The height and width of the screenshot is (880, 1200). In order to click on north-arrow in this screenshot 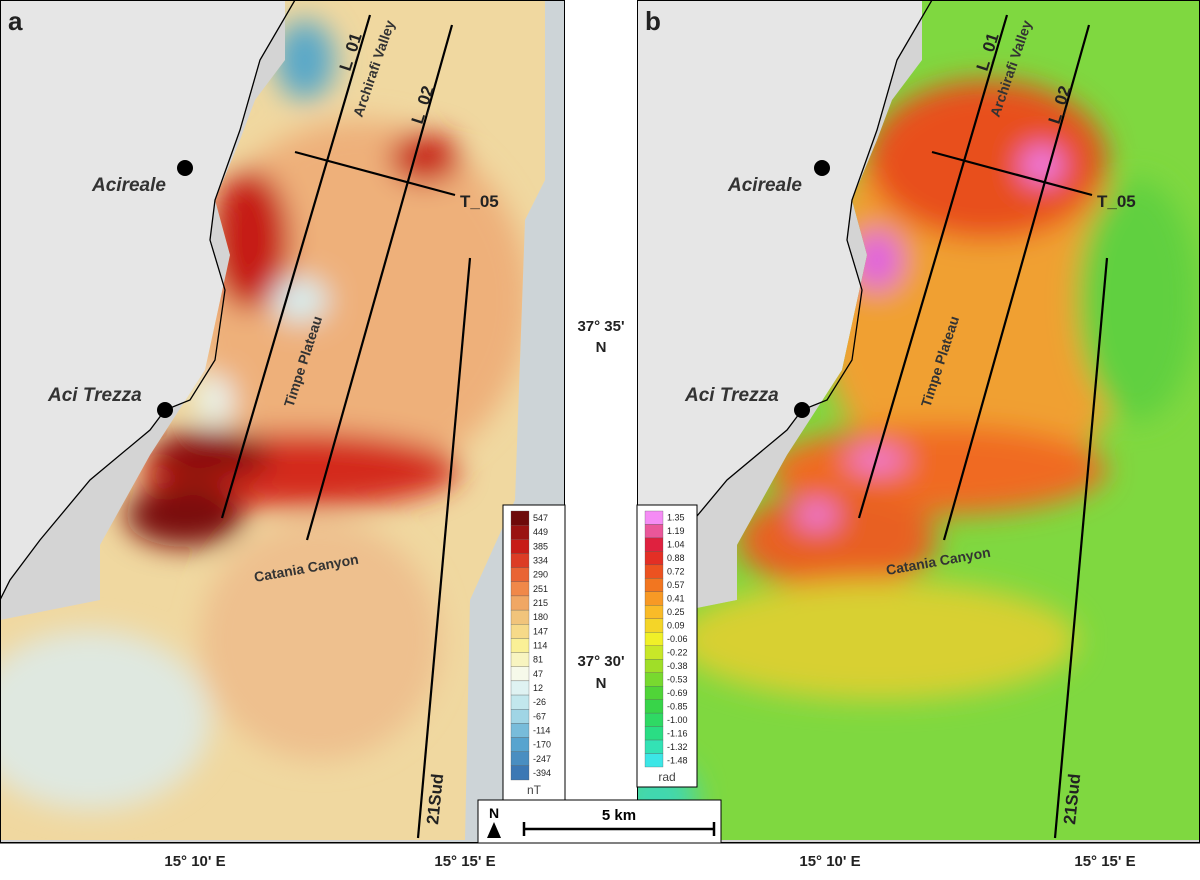, I will do `click(494, 830)`.